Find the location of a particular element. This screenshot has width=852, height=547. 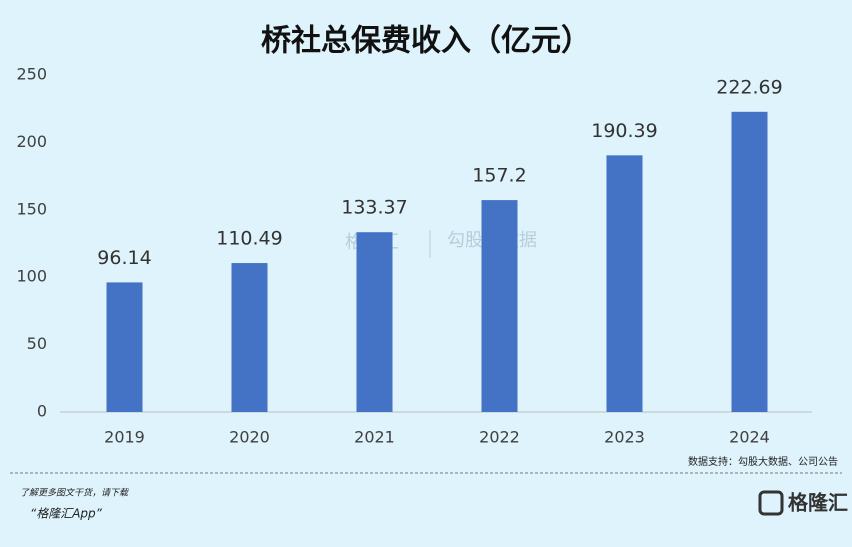

footer-logo: 格隆汇 is located at coordinates (818, 503).